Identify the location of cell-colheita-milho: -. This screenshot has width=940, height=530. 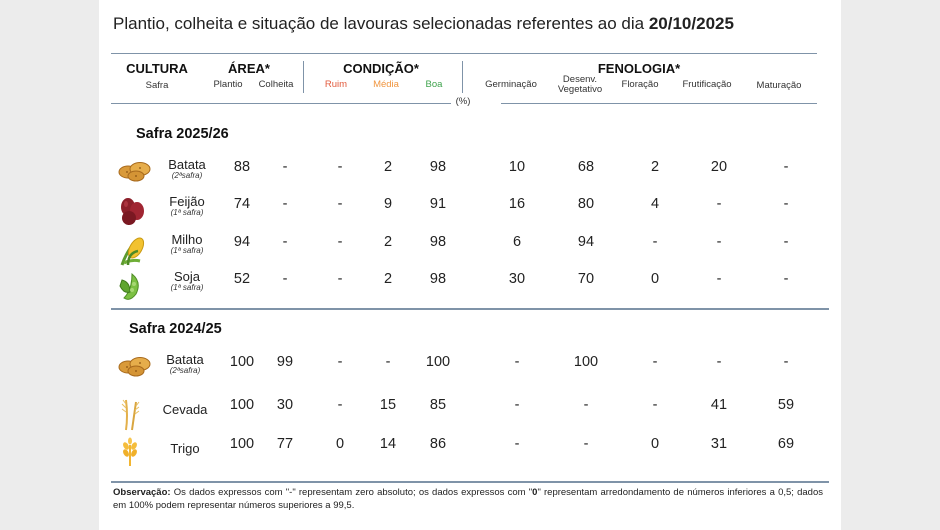
(285, 242).